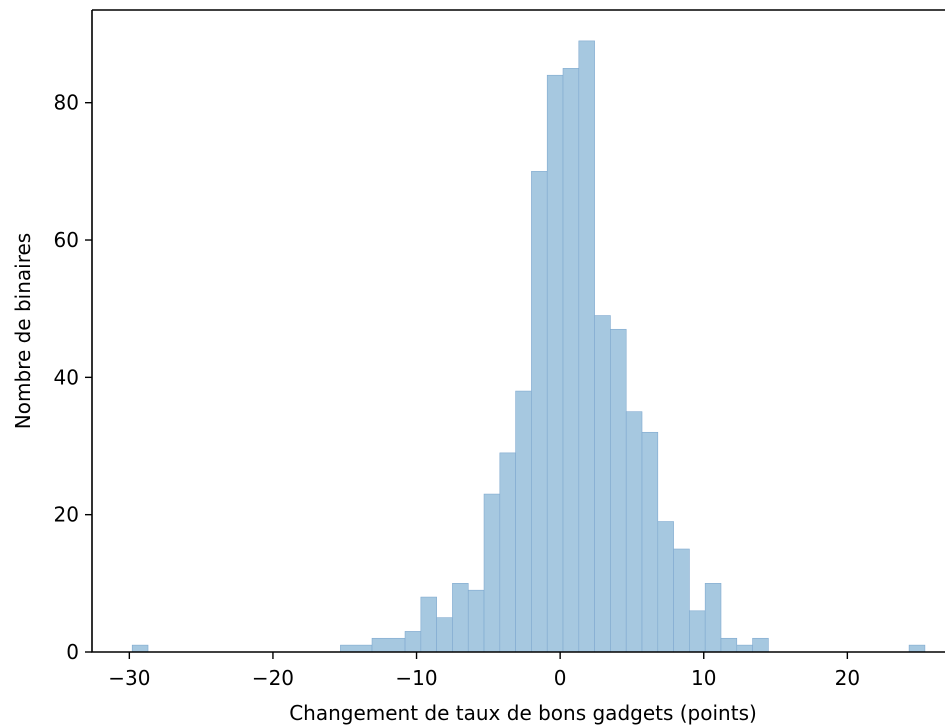  Describe the element at coordinates (416, 678) in the screenshot. I see `x-tick-label: −10` at that location.